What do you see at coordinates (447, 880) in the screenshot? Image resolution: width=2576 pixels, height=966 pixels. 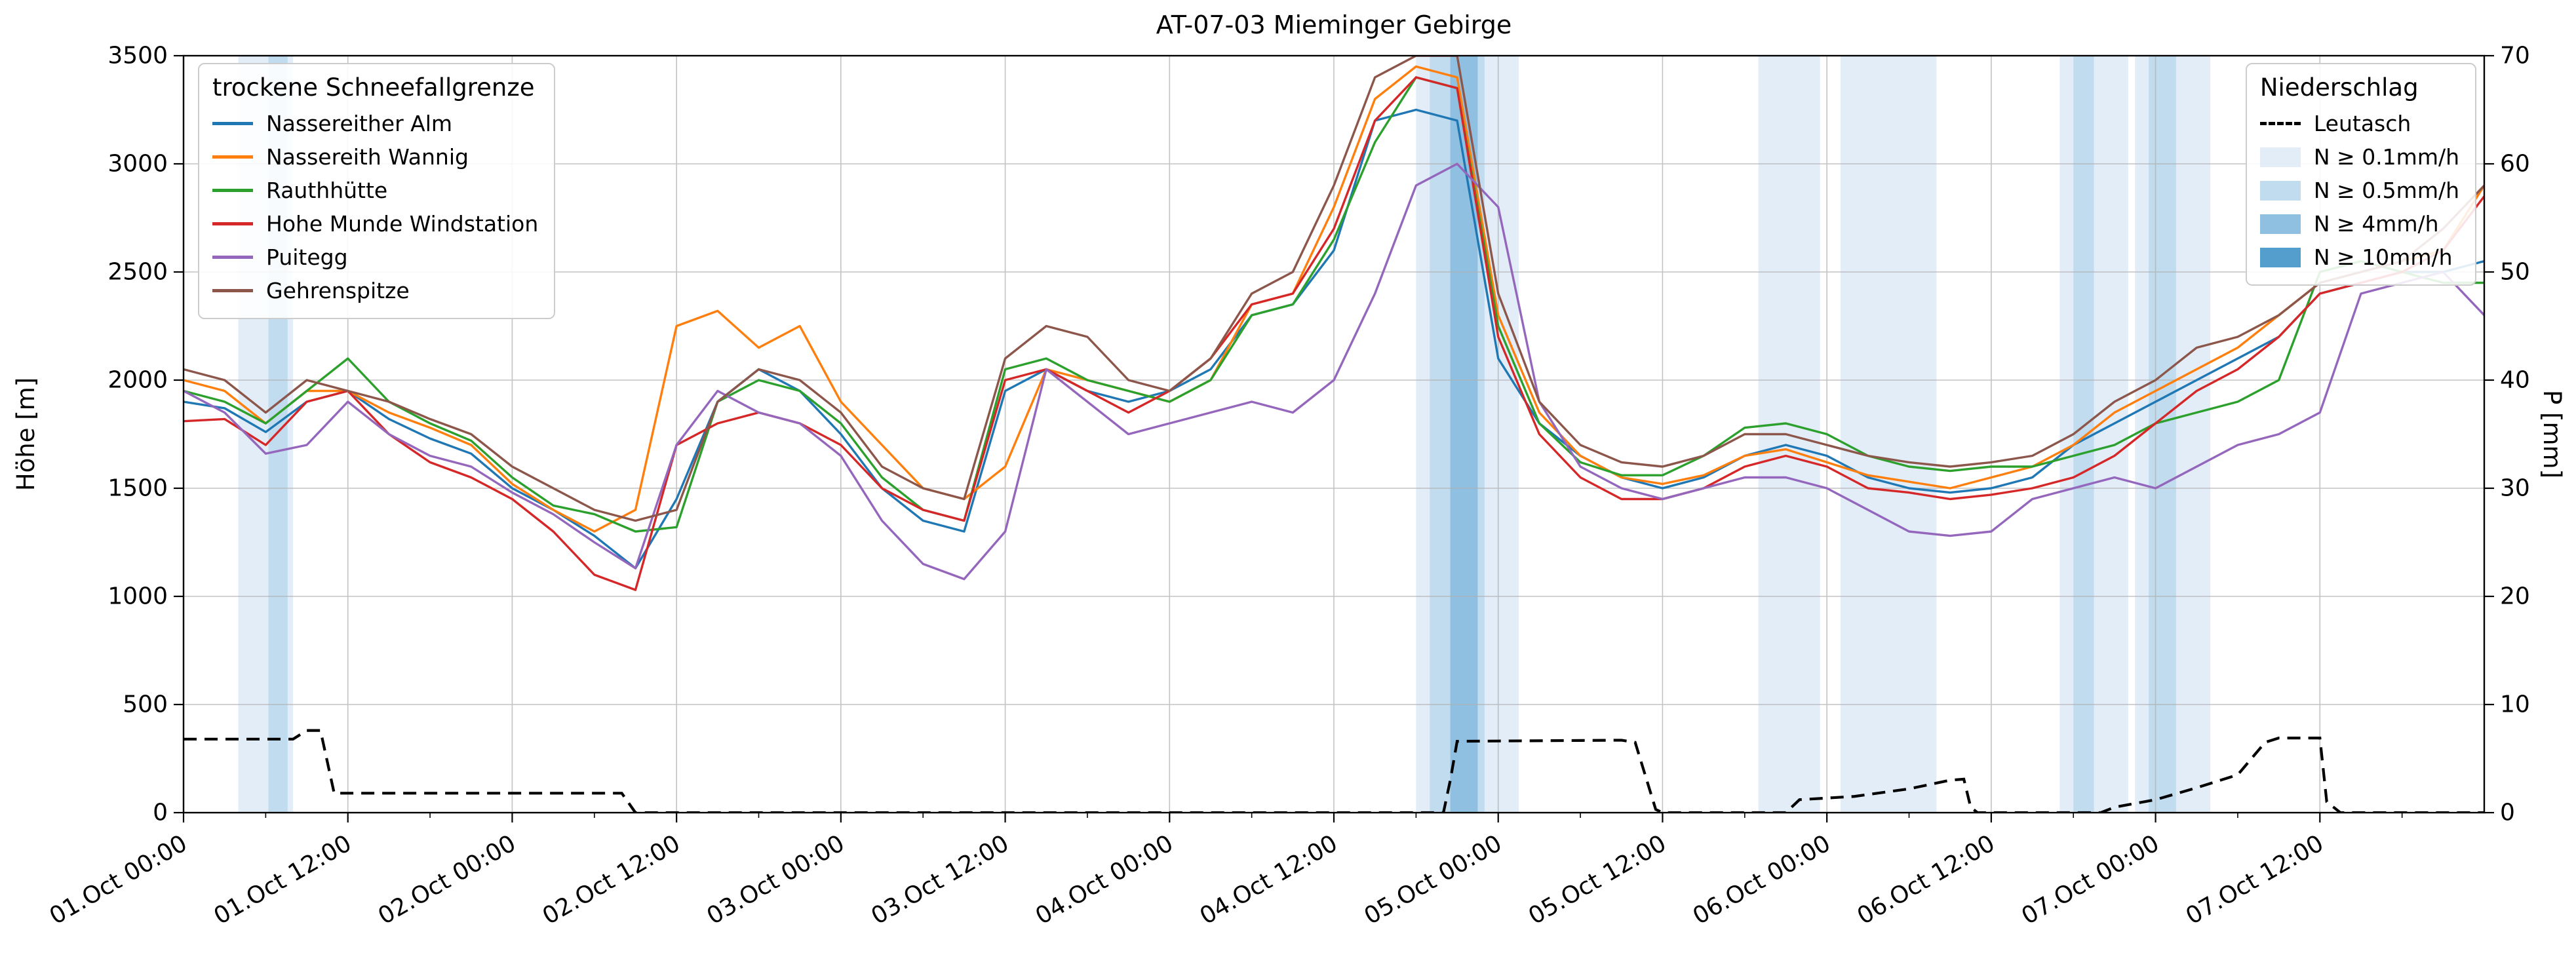 I see `x-tick-label: 02.Oct 00:00` at bounding box center [447, 880].